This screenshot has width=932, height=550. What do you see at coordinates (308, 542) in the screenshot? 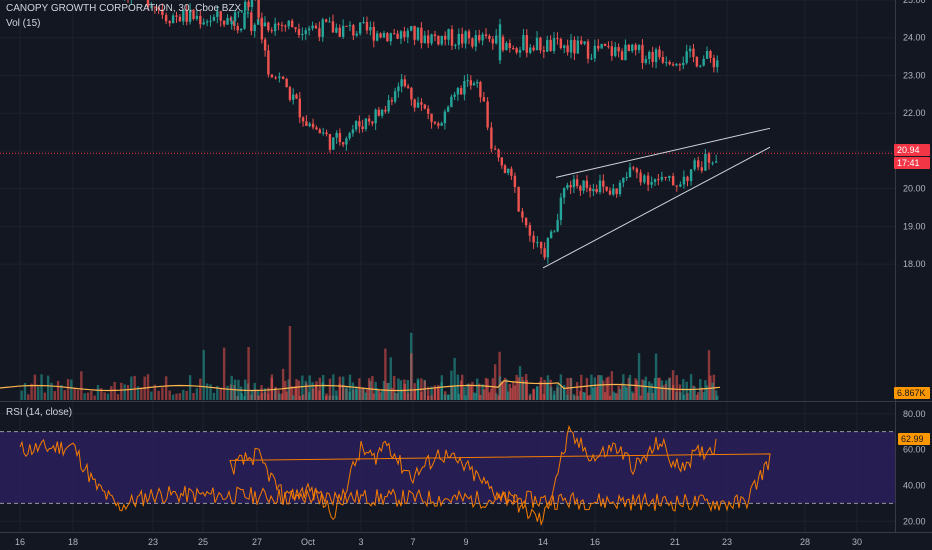
I see `time-tick-label: Oct` at bounding box center [308, 542].